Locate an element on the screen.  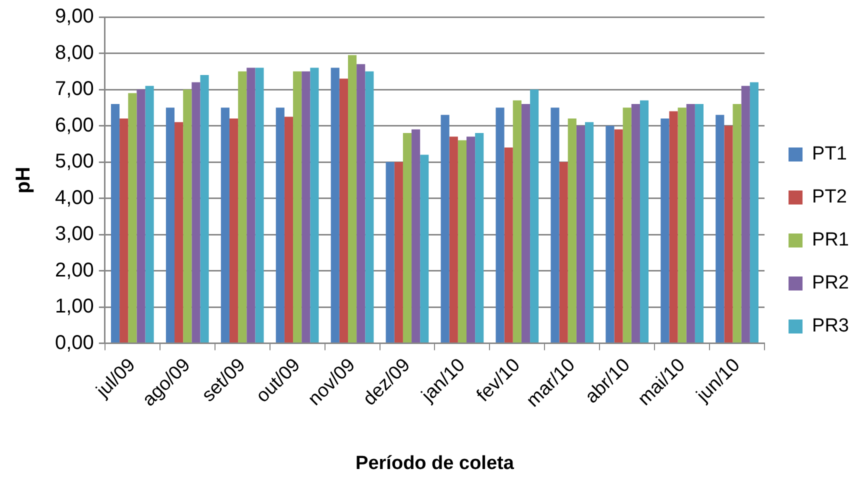
legend-label: PR1 is located at coordinates (831, 240).